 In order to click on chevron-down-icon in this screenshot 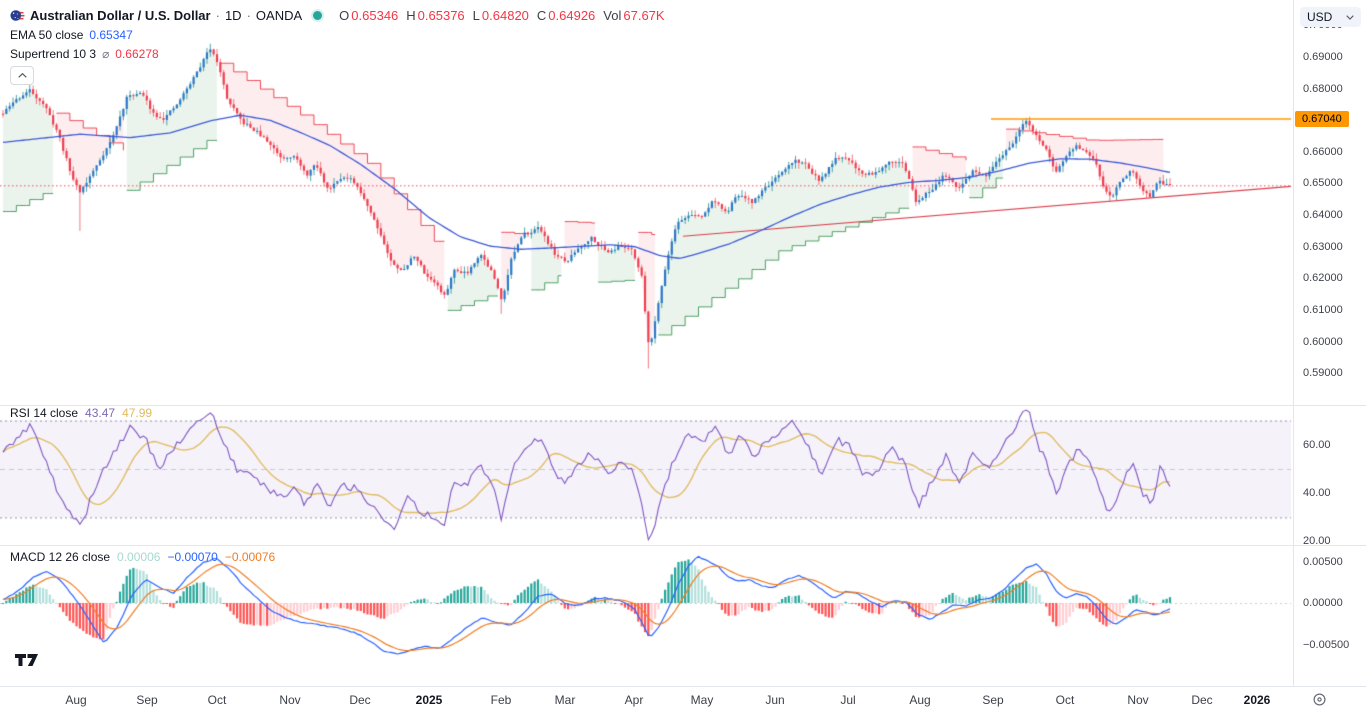, I will do `click(1350, 17)`.